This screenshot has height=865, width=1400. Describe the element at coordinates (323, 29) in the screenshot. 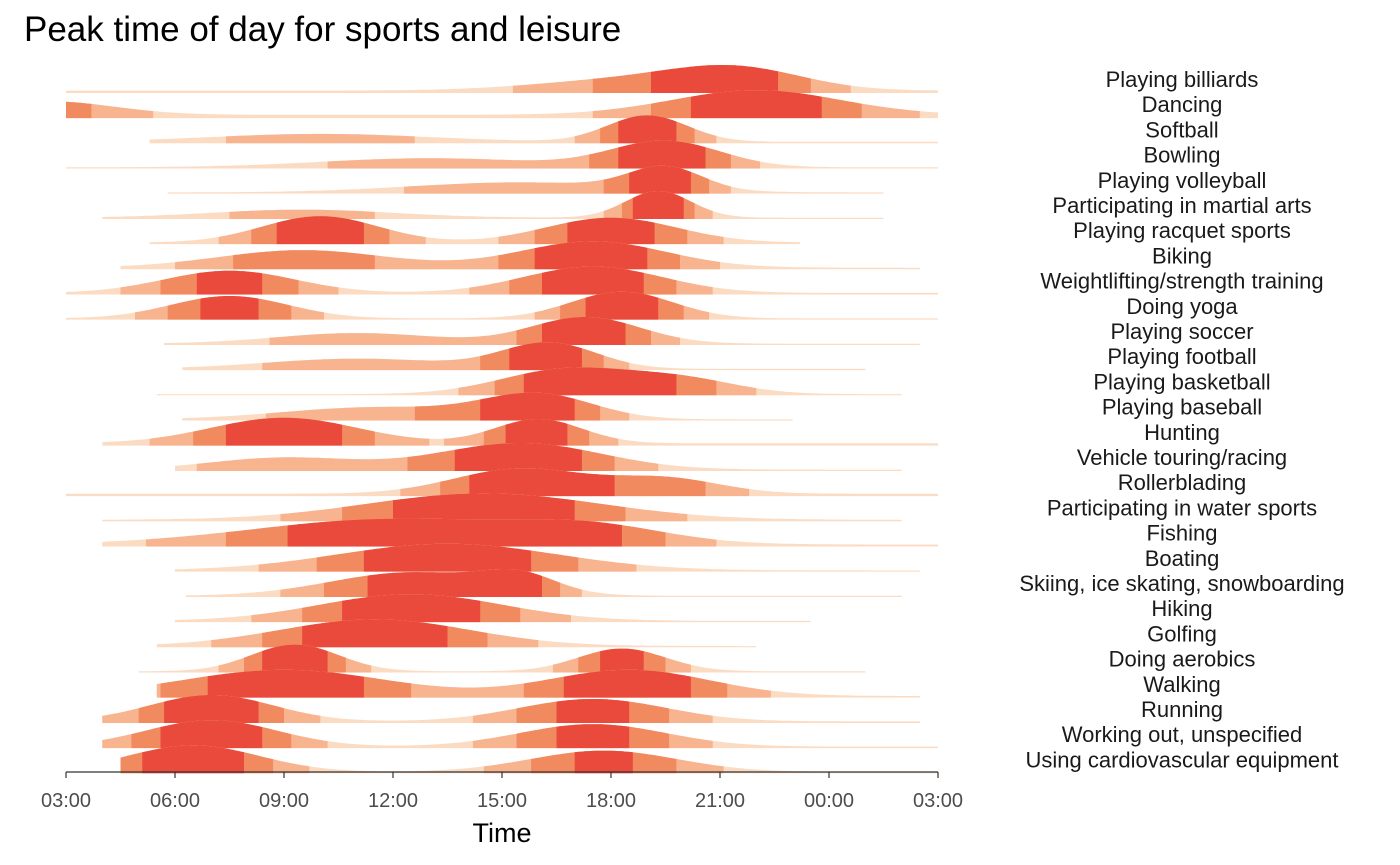

I see `chart-title: Peak time of day for sports and leisure` at that location.